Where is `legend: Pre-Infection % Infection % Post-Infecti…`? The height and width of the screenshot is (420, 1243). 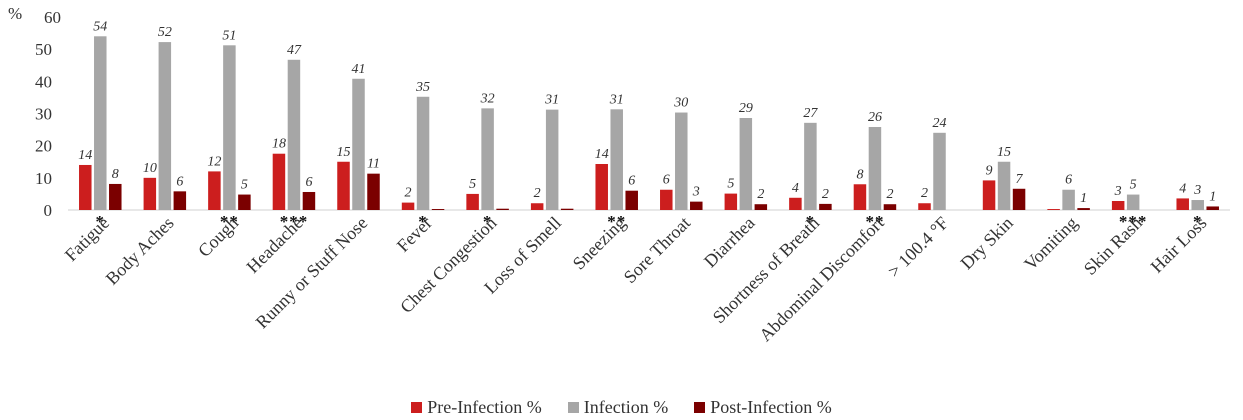
legend: Pre-Infection % Infection % Post-Infecti… is located at coordinates (621, 407).